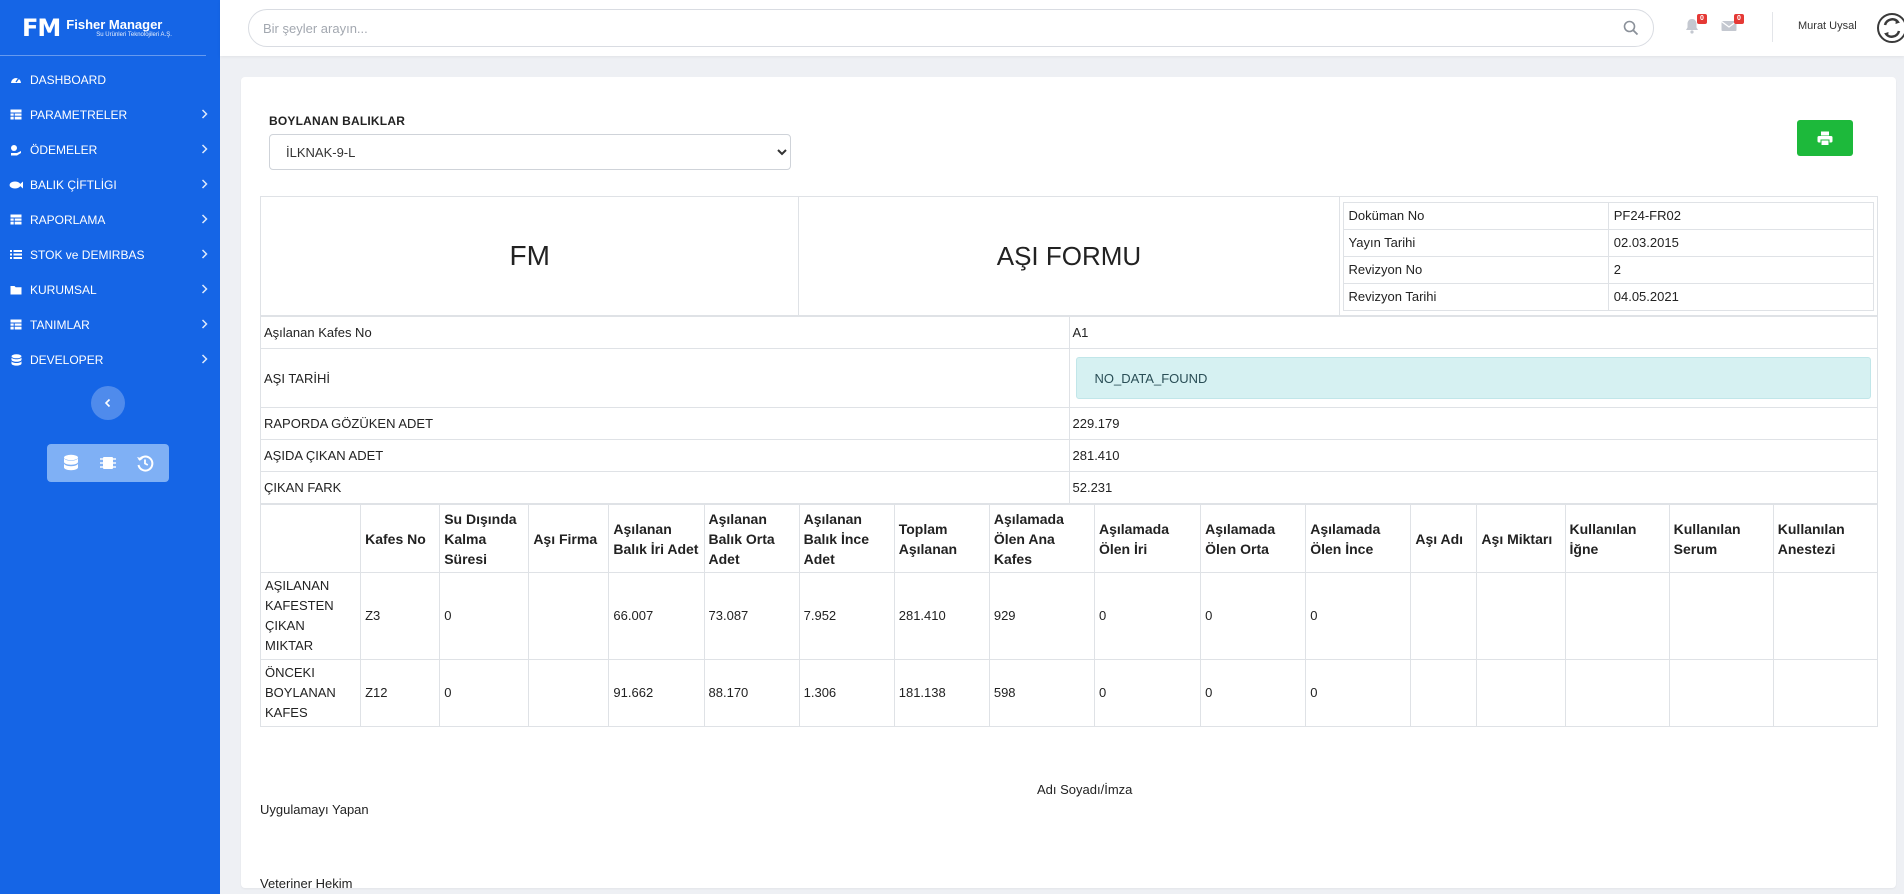  Describe the element at coordinates (665, 423) in the screenshot. I see `info-label: RAPORDA GÖZÜKEN ADET` at that location.